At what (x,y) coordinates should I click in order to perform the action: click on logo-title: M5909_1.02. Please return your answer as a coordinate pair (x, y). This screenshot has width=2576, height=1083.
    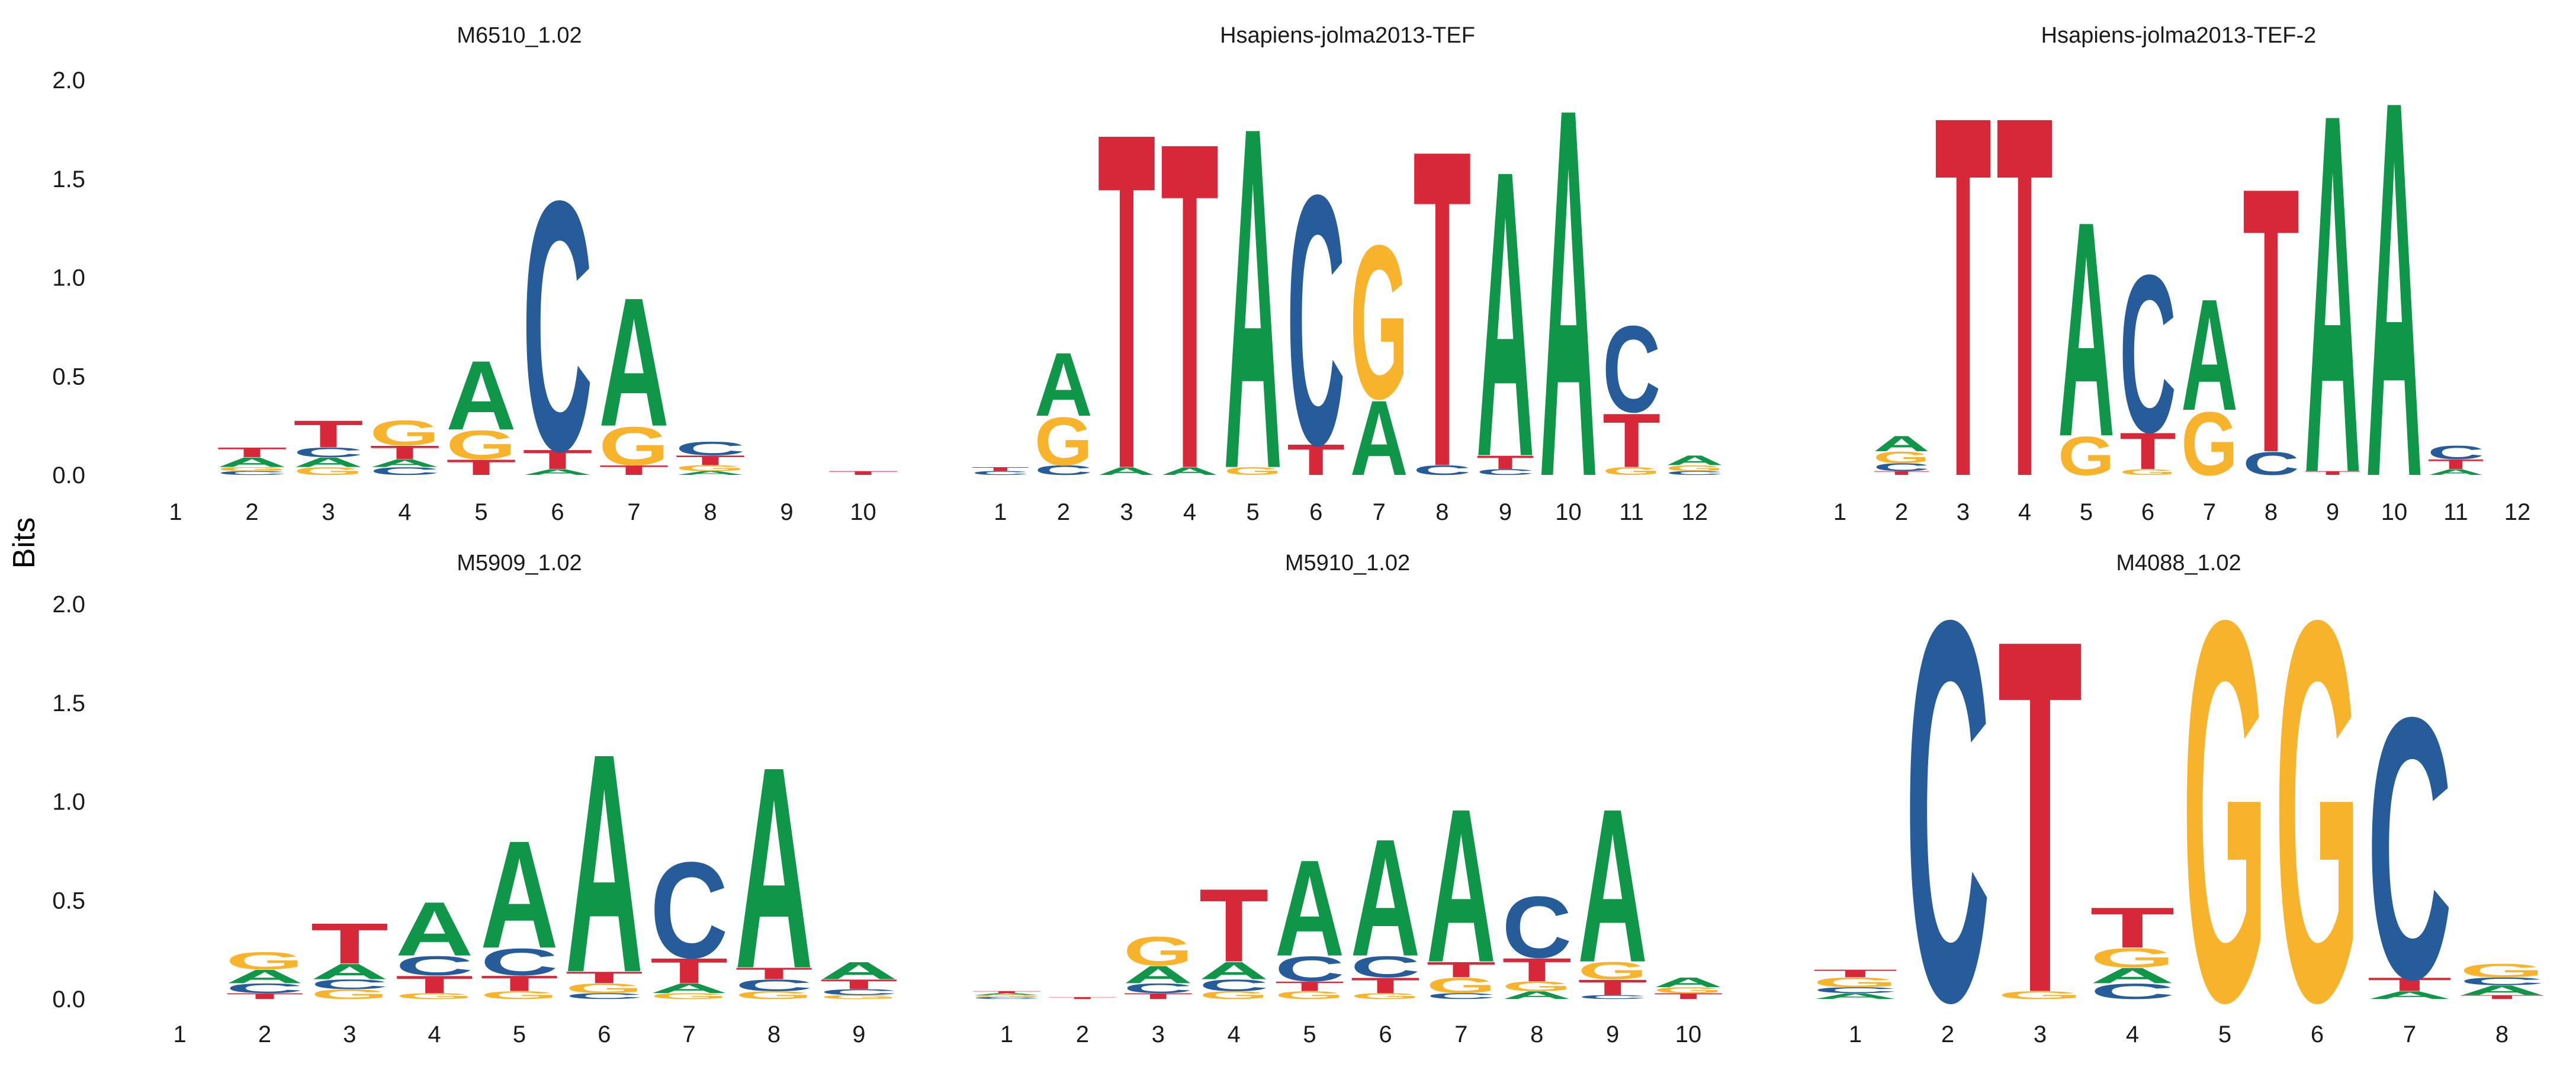
    Looking at the image, I should click on (519, 564).